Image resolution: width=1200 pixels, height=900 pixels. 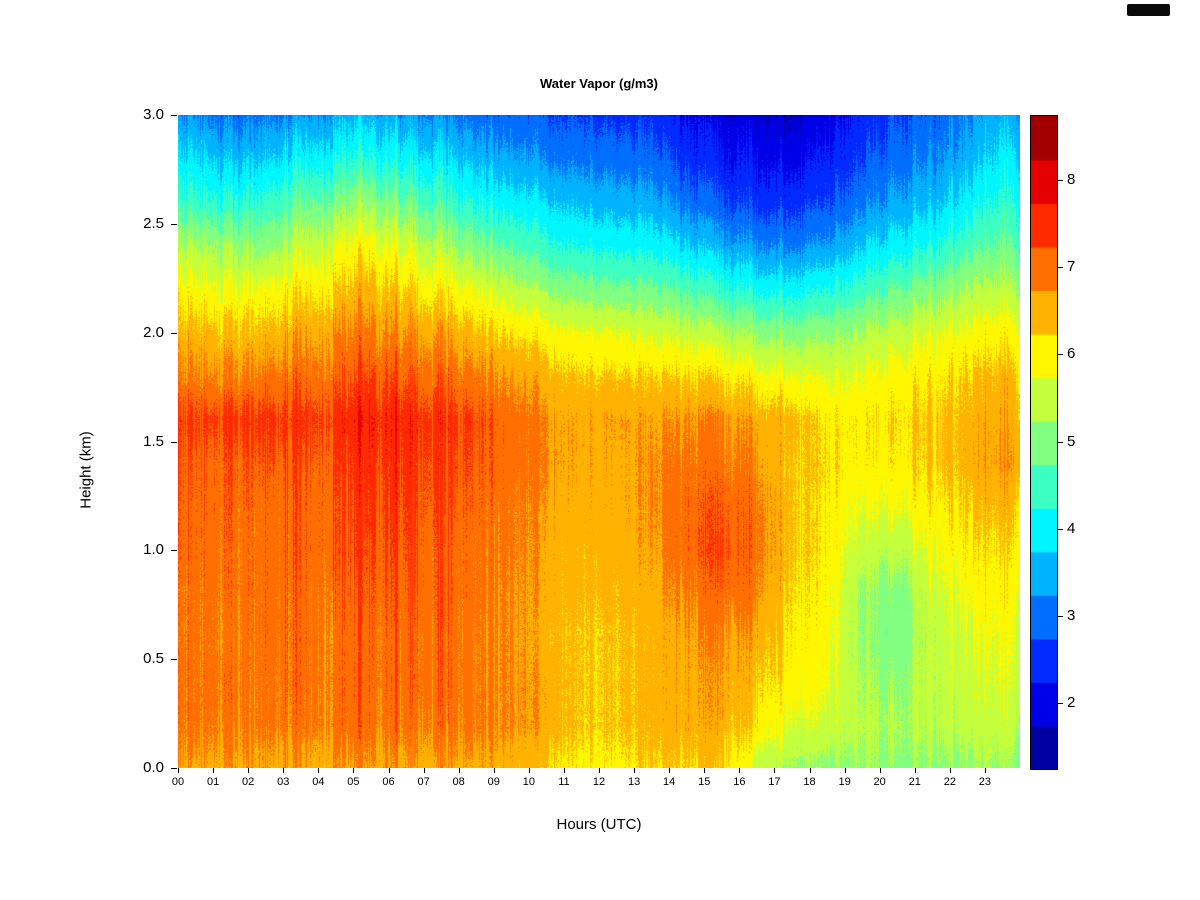 I want to click on x-tick-label: 11, so click(x=564, y=782).